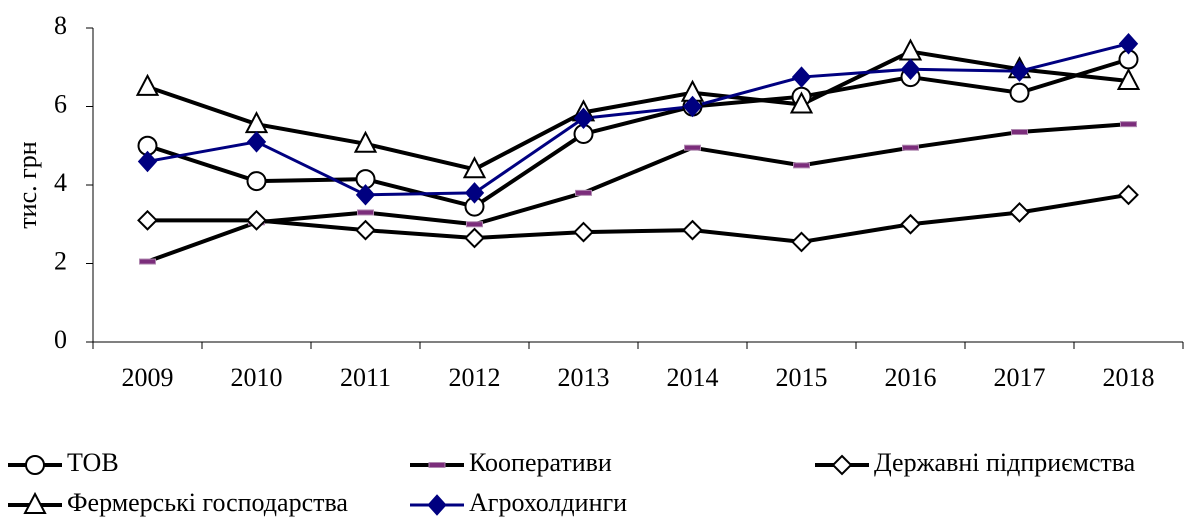 The height and width of the screenshot is (518, 1184). I want to click on y-tick-label: 8, so click(60, 25).